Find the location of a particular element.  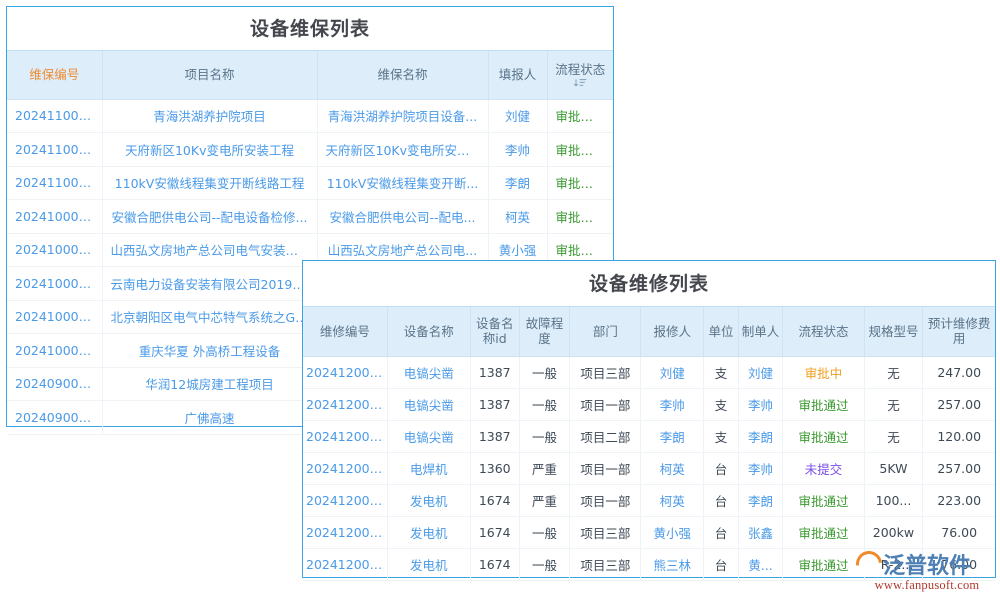

cell-repair-id: 2024120005 is located at coordinates (345, 532).